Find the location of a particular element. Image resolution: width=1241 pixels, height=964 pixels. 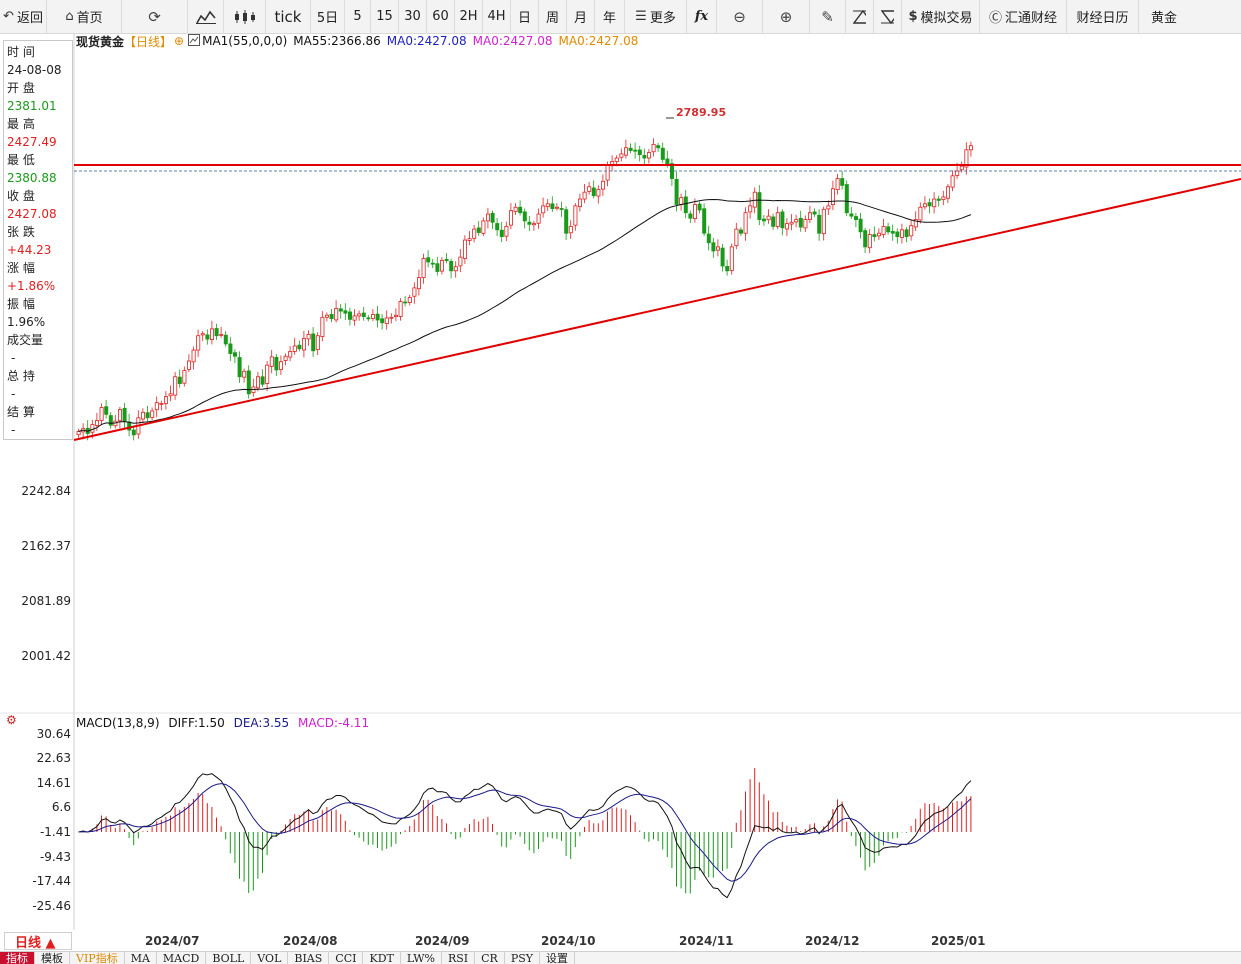

zoom-out-icon: ⊖ is located at coordinates (739, 16).